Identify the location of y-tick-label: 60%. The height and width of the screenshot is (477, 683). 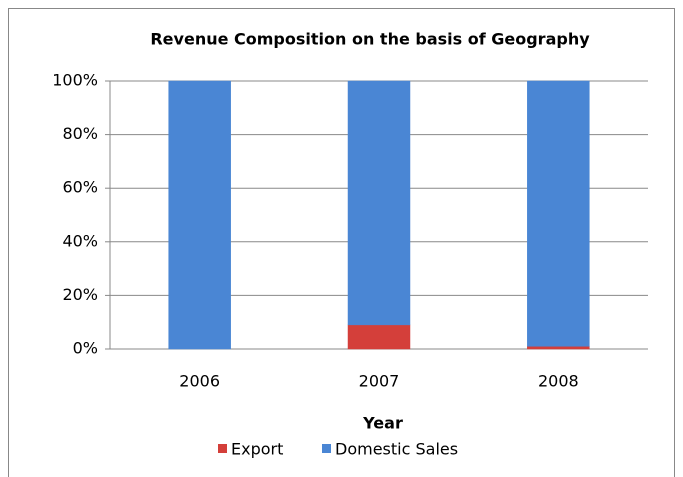
(80, 187).